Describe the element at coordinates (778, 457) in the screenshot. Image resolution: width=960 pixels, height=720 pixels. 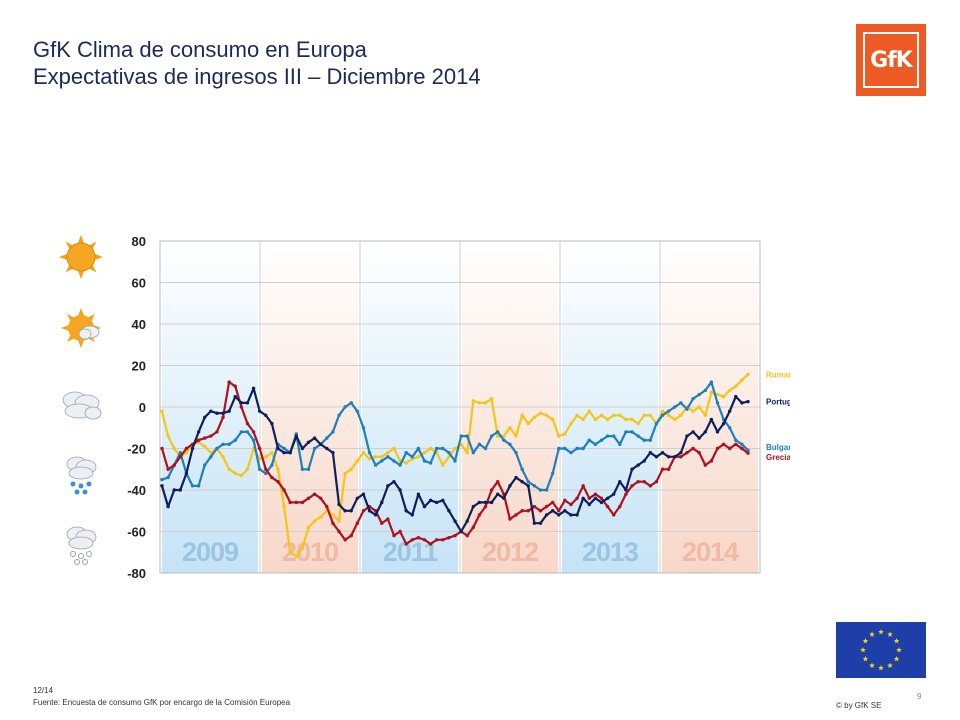
I see `series-label-grecia: Grecia -22,2` at that location.